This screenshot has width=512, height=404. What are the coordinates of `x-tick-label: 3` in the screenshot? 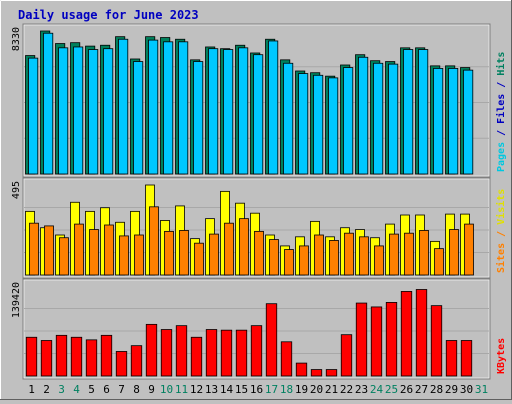 It's located at (61, 389).